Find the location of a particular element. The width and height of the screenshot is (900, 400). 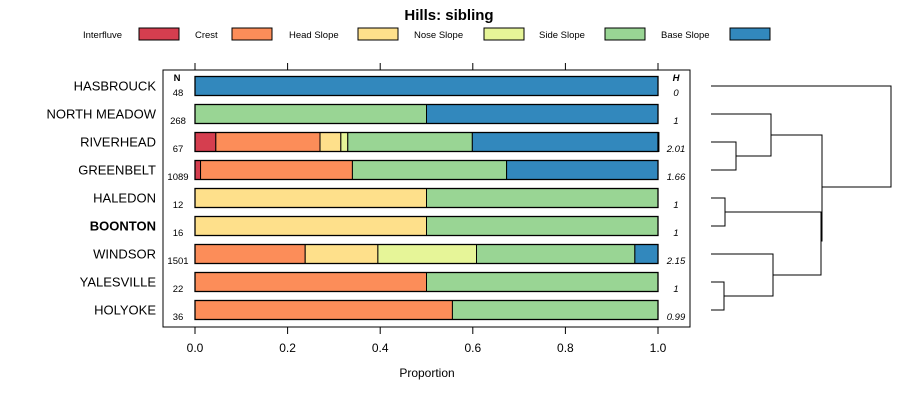

bar-segment-riverhead-head-slope is located at coordinates (330, 142).